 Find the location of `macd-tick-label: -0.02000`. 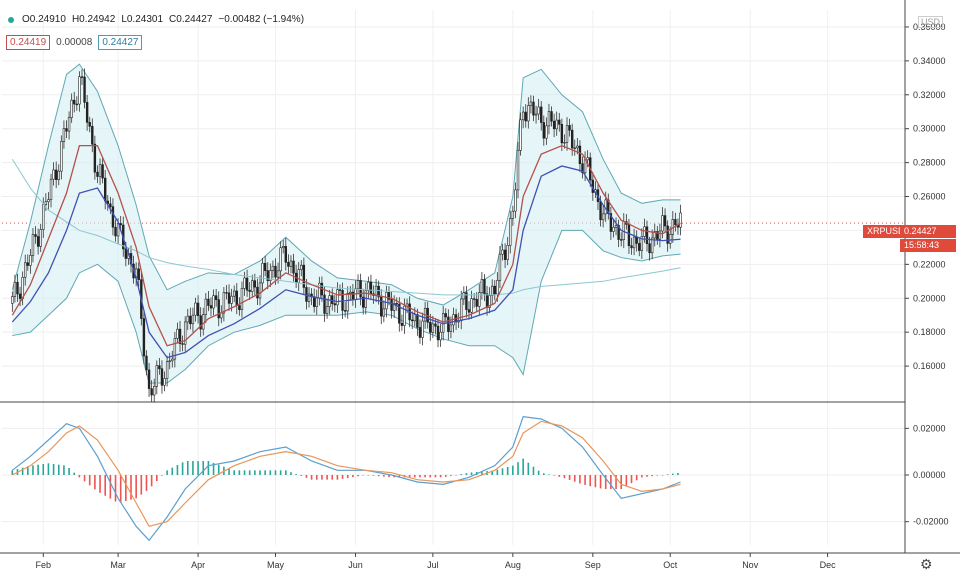

macd-tick-label: -0.02000 is located at coordinates (931, 522).